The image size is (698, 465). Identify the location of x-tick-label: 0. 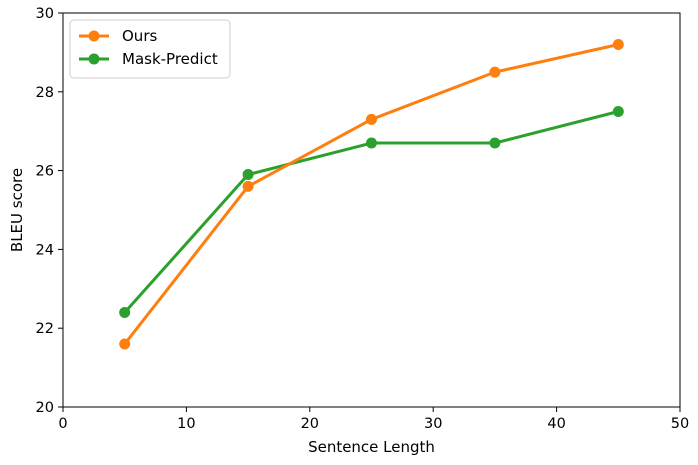
(62, 424).